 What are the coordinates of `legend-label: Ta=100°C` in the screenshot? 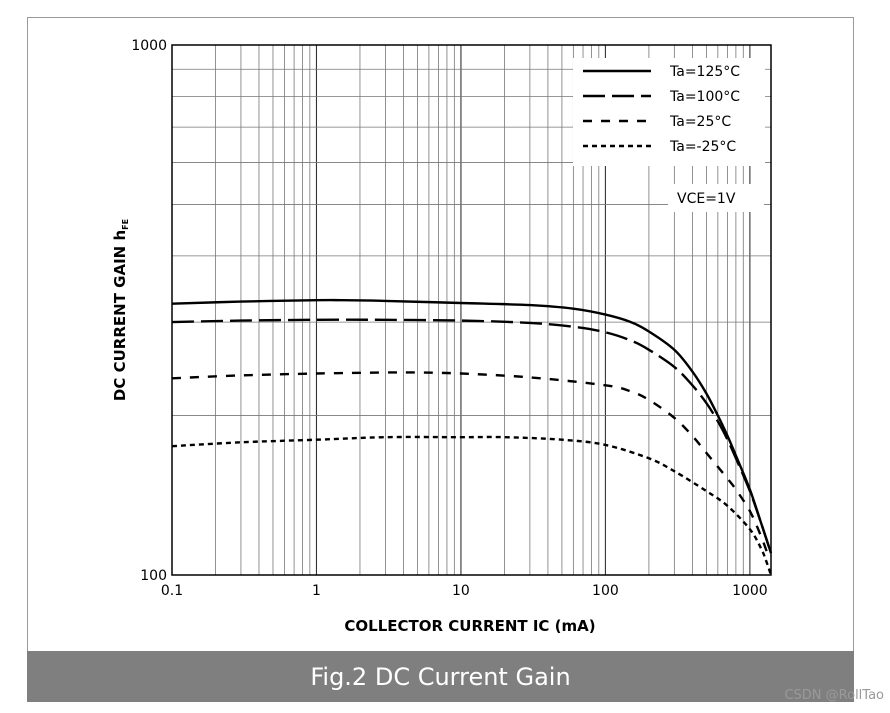 It's located at (704, 97).